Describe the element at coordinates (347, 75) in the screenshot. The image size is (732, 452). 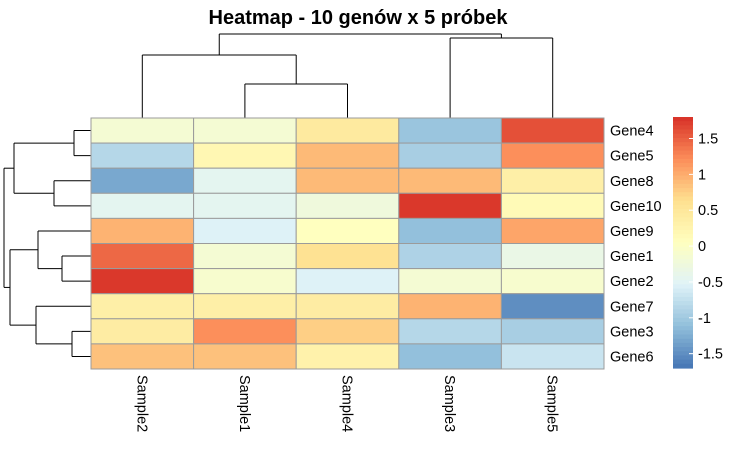
I see `column-dendrogram` at that location.